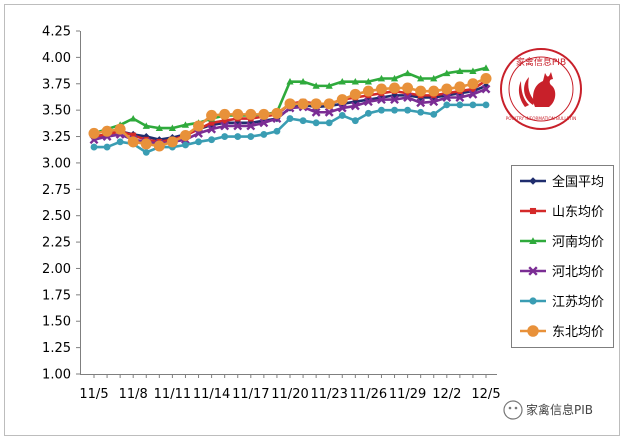 The image size is (624, 440). What do you see at coordinates (56, 216) in the screenshot?
I see `y-tick-label: 2.50` at bounding box center [56, 216].